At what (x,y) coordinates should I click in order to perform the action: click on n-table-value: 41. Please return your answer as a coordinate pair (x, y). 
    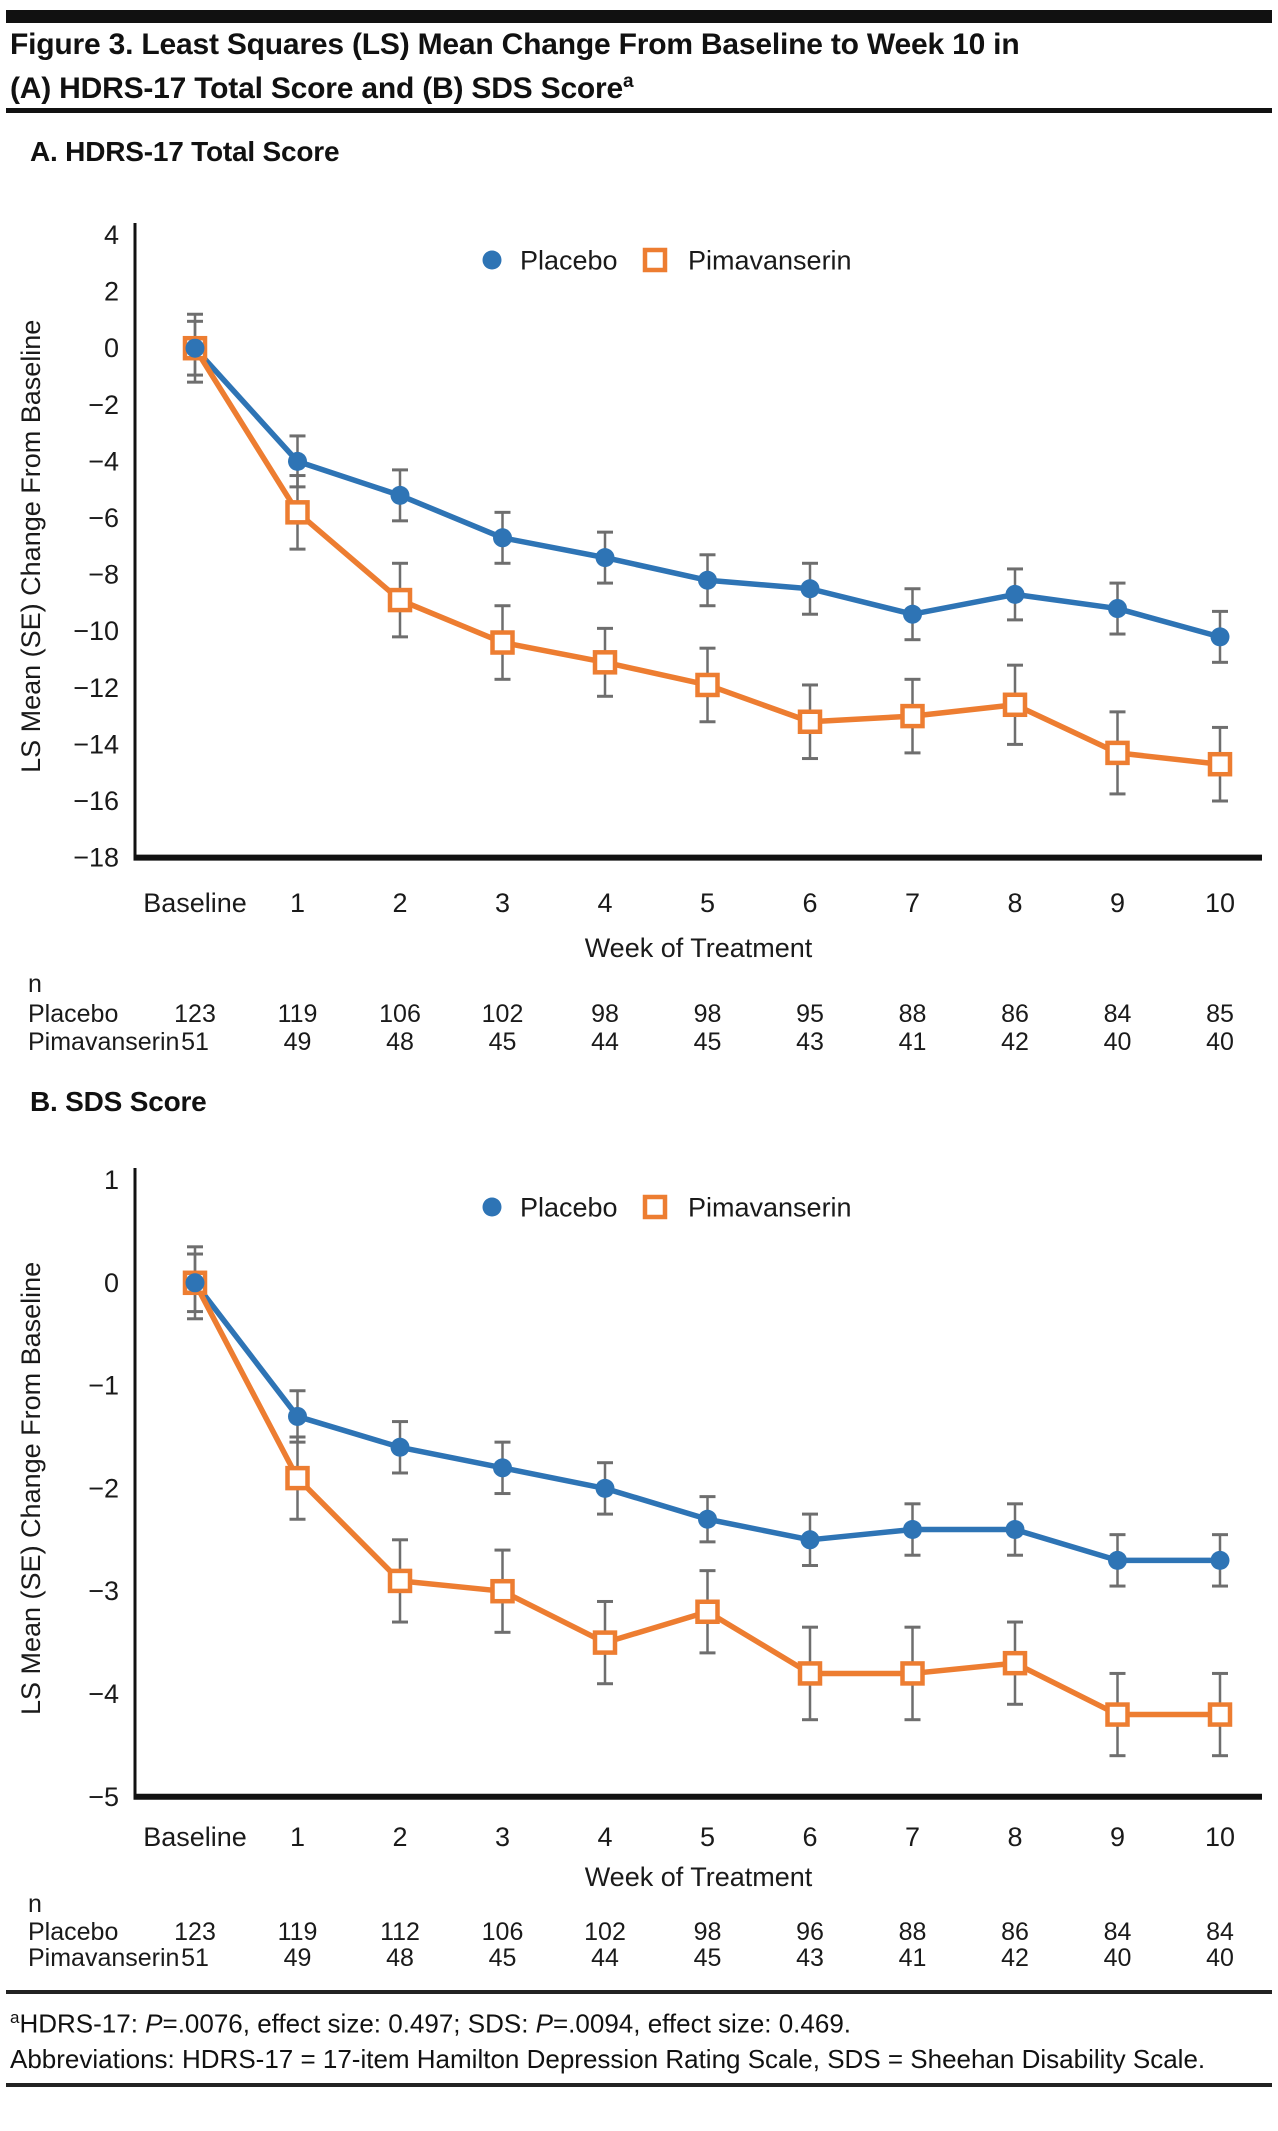
    Looking at the image, I should click on (913, 1958).